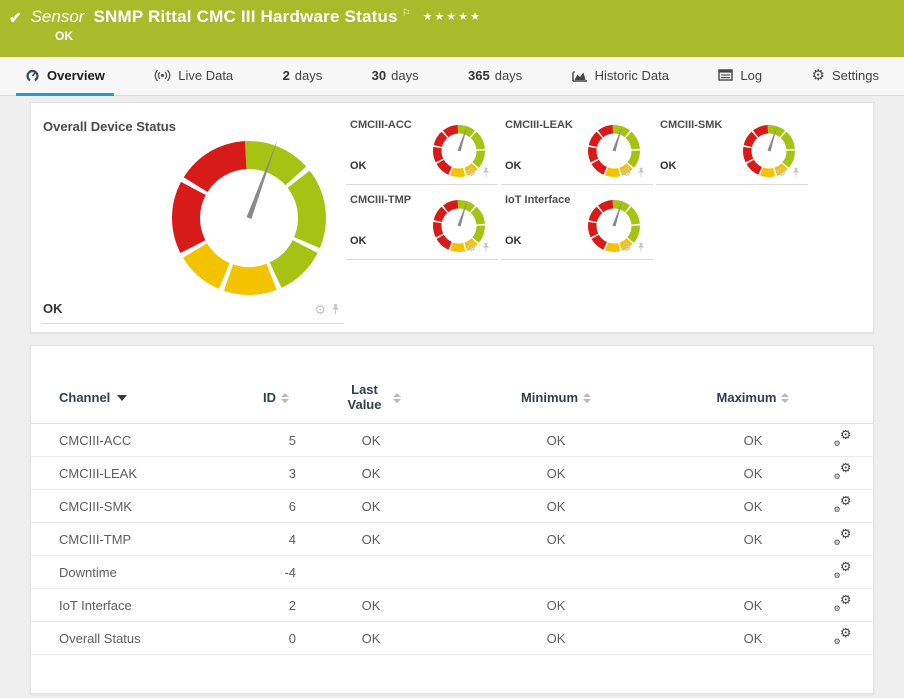 The width and height of the screenshot is (904, 698). I want to click on table-header-row: Channel ID Last Value Minimum Maximum, so click(452, 398).